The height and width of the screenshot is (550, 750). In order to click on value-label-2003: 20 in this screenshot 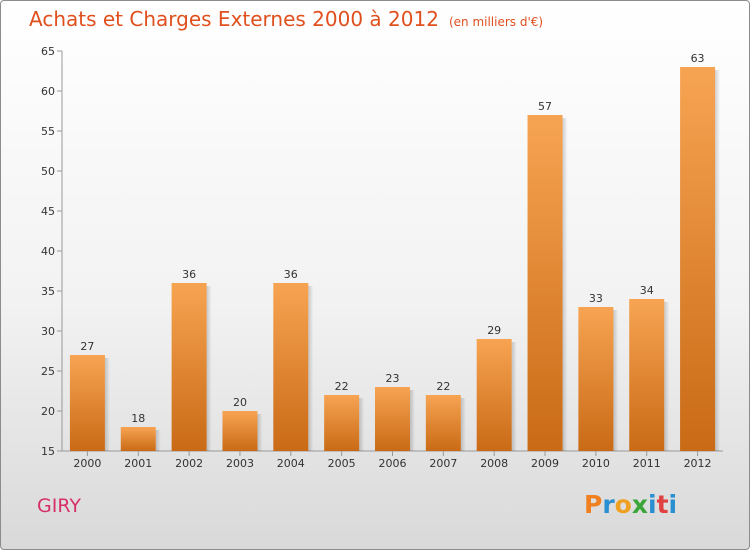, I will do `click(240, 402)`.